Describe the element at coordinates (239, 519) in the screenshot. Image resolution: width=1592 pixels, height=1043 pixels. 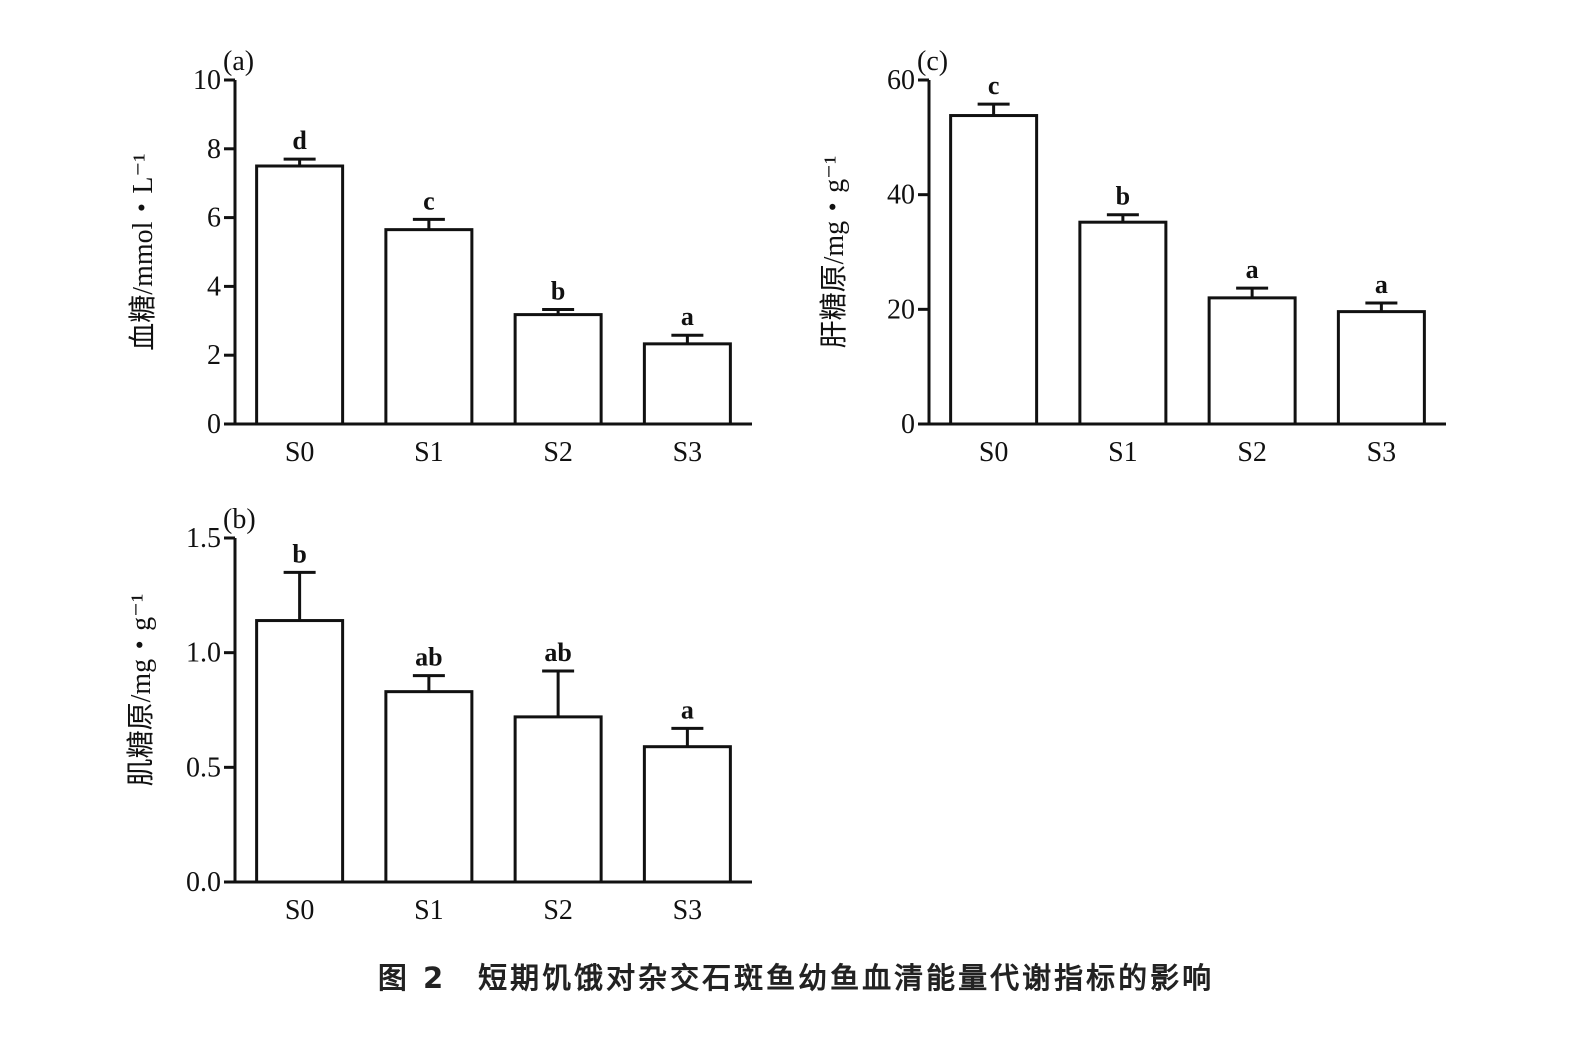
I see `panel-label: (b)` at that location.